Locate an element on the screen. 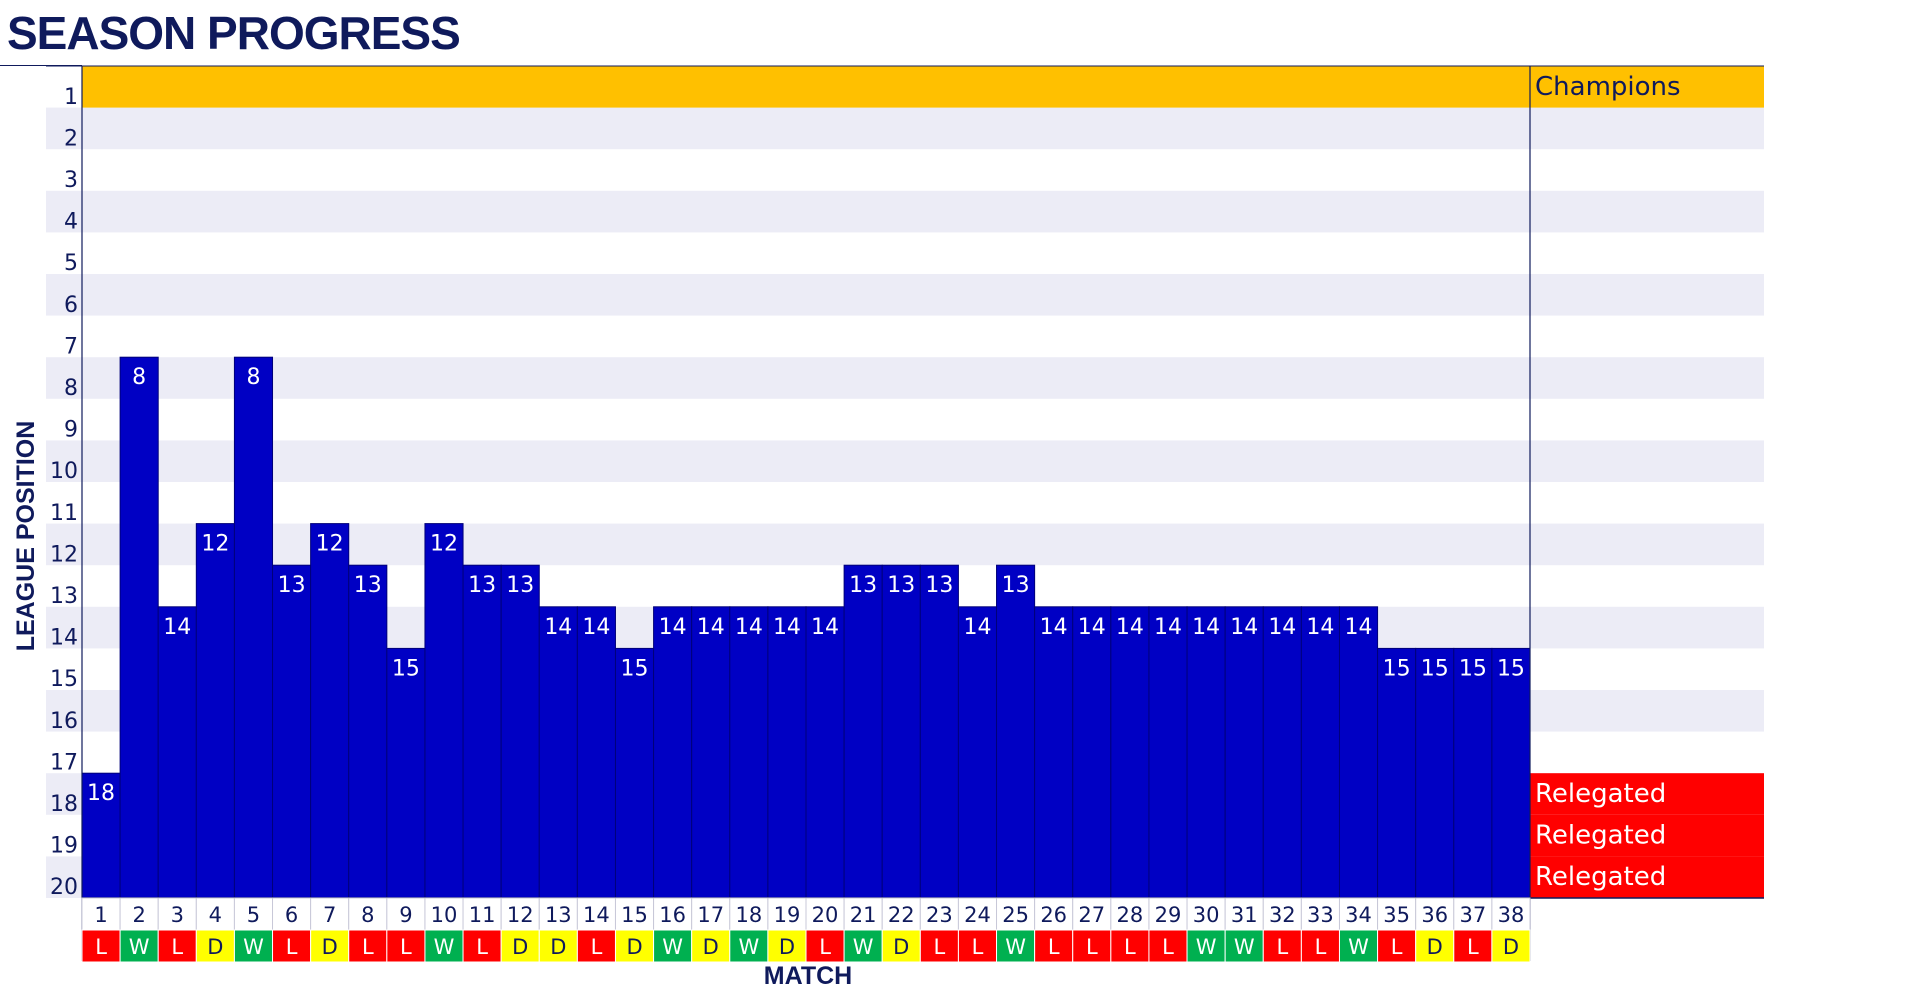 The height and width of the screenshot is (991, 1919). bar-label-match-4: 12 is located at coordinates (215, 544).